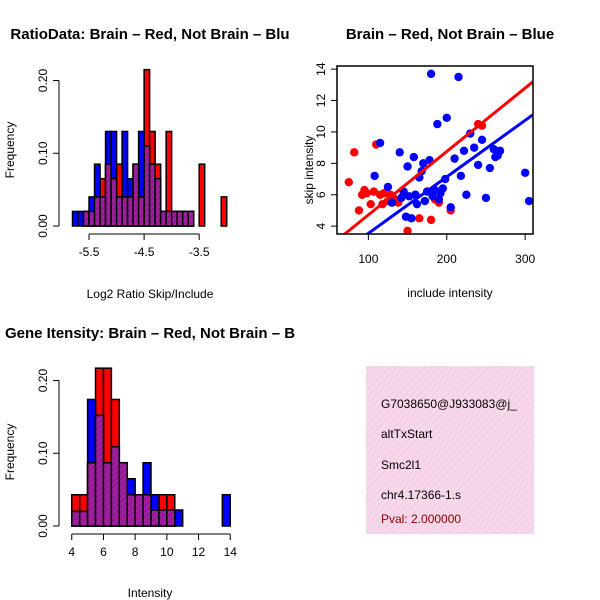  I want to click on x-tick-label: -3.5, so click(199, 252).